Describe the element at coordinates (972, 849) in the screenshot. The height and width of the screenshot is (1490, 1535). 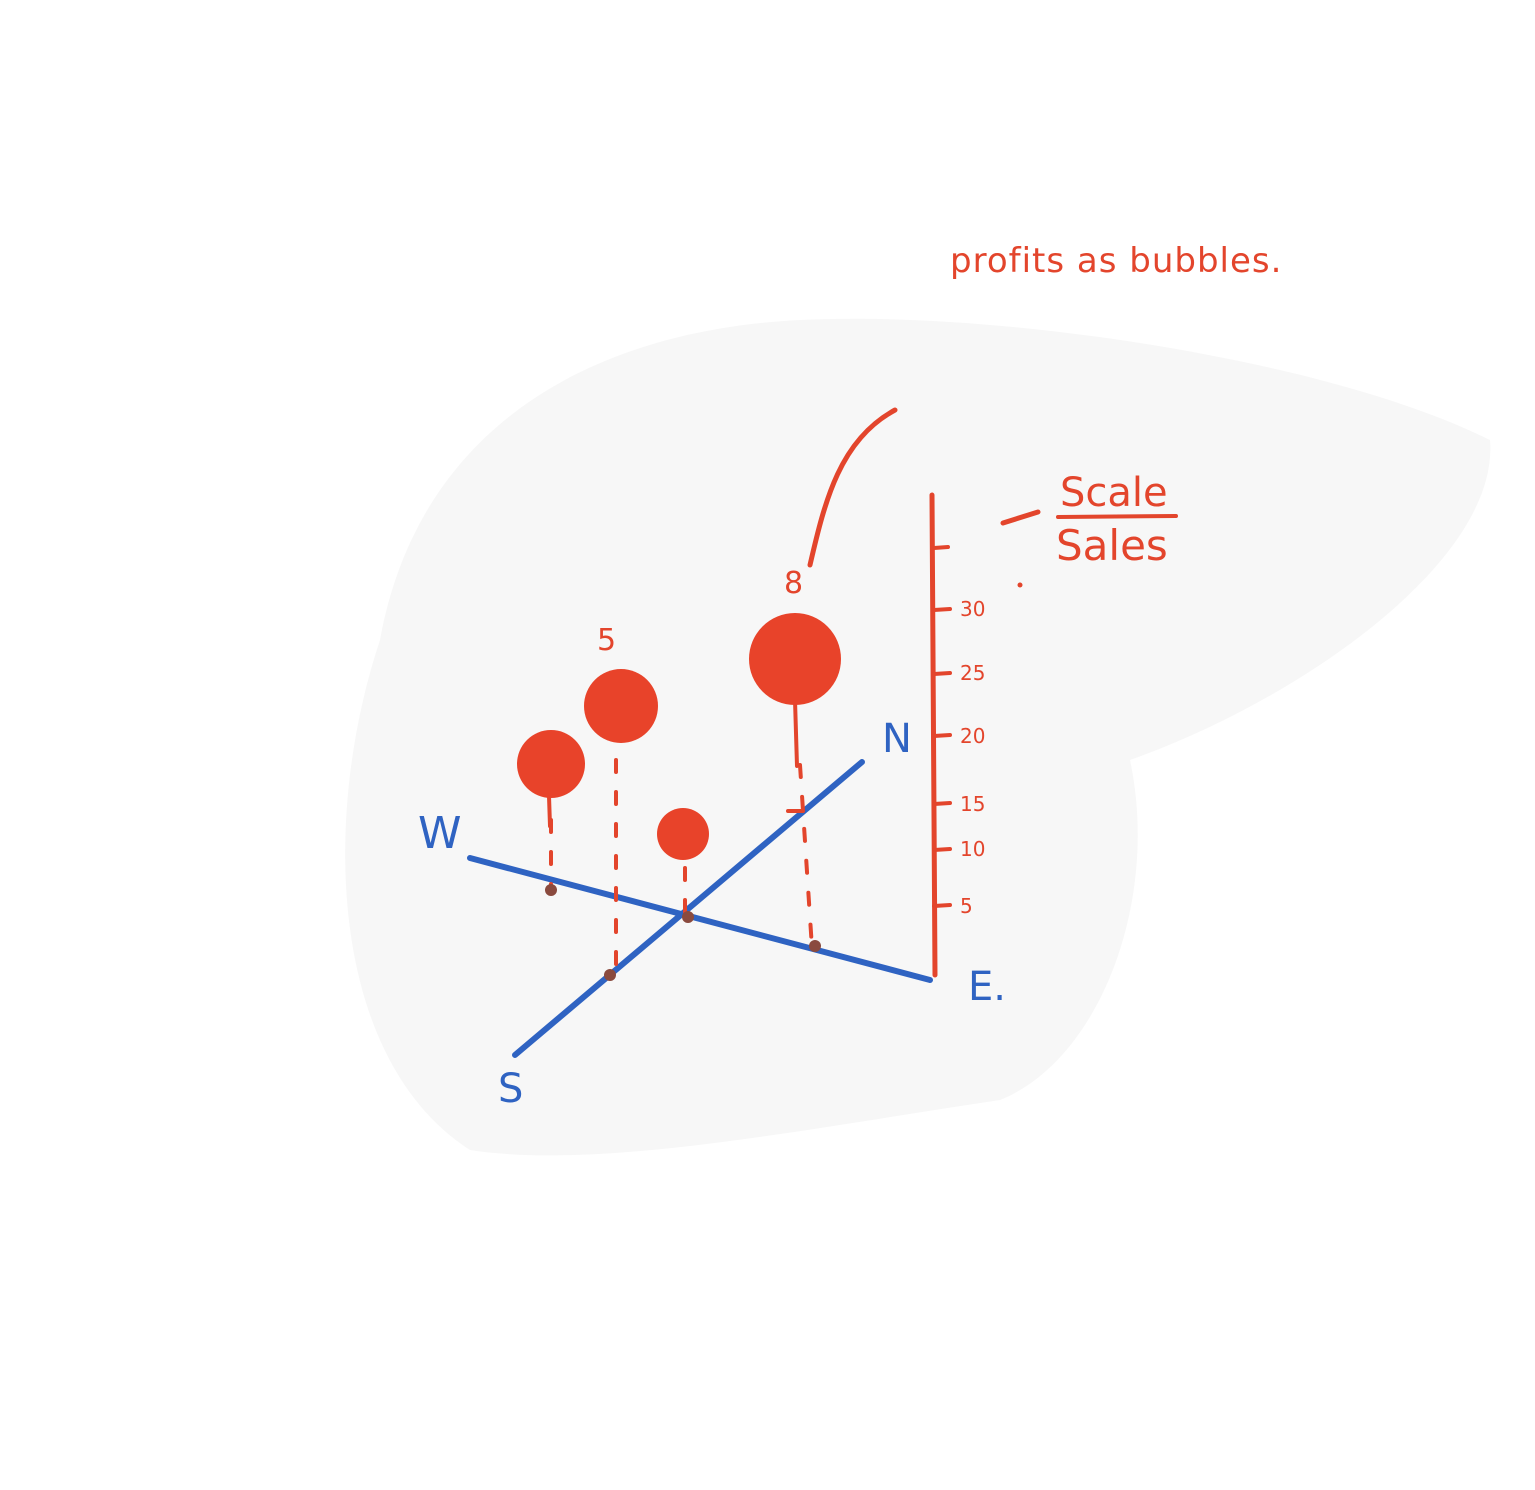
I see `tick-label-10: 10` at that location.